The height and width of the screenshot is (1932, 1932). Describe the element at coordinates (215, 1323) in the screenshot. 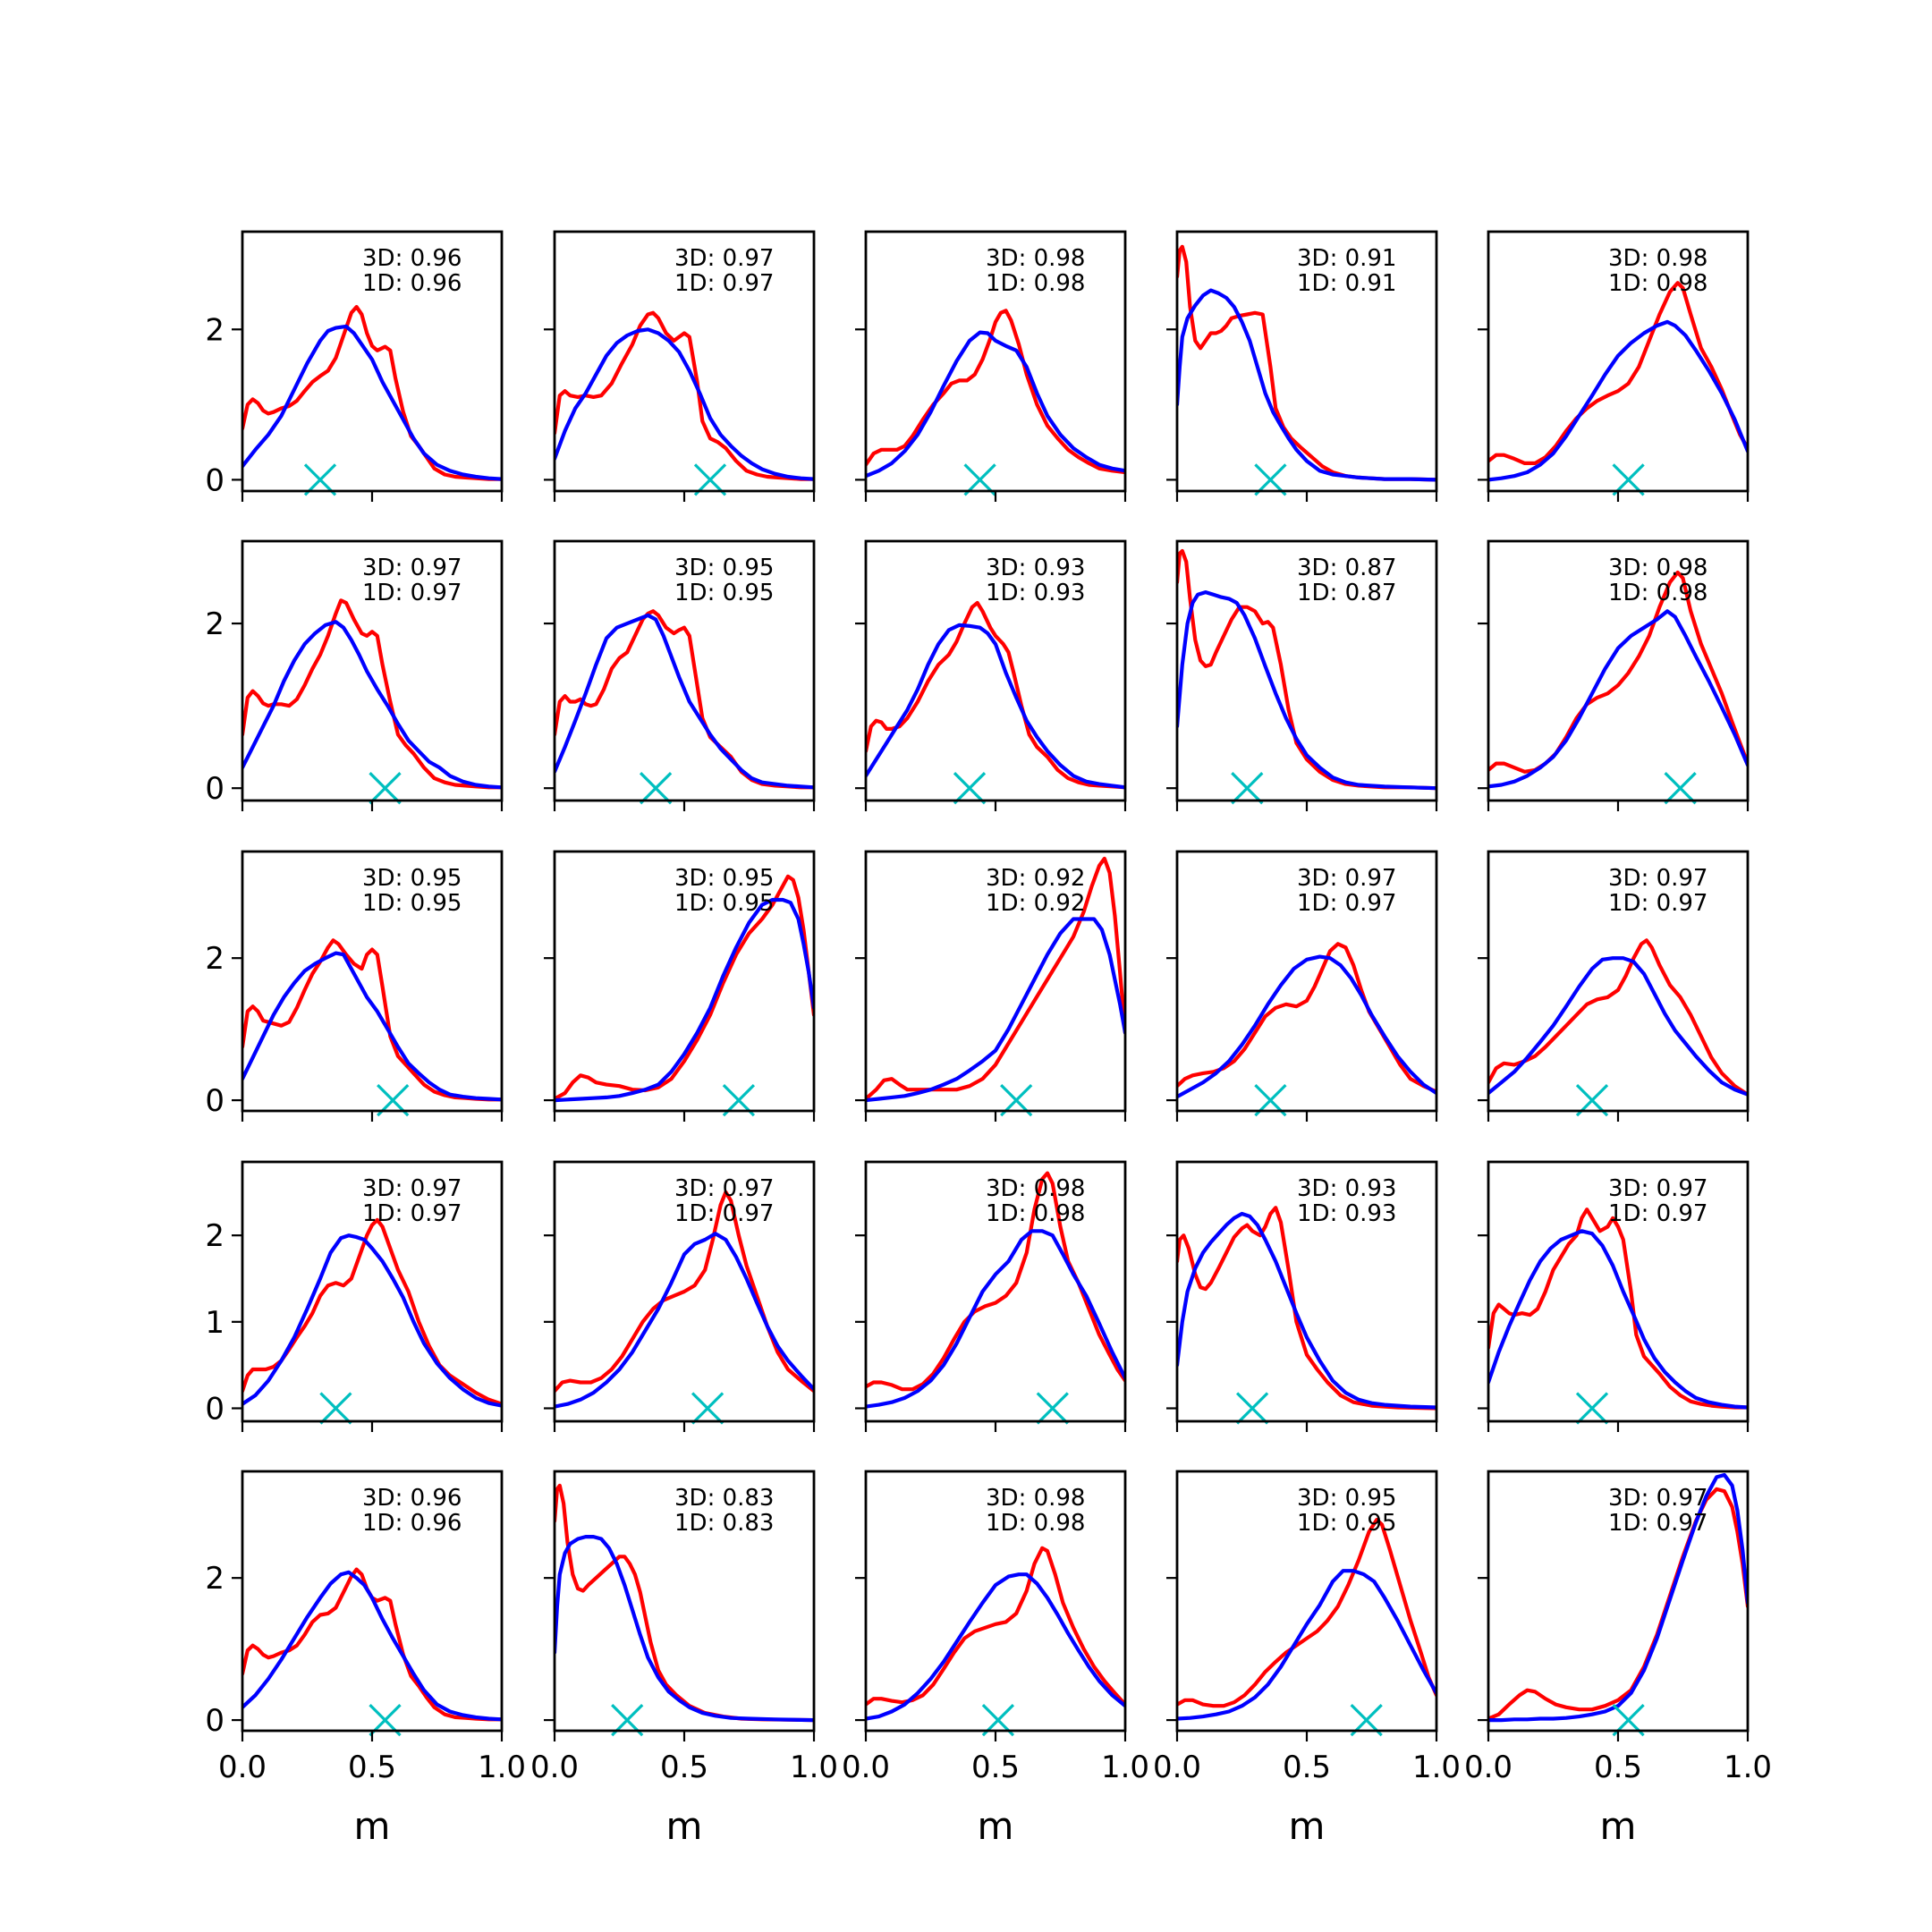

I see `y-tick-label: 1` at that location.